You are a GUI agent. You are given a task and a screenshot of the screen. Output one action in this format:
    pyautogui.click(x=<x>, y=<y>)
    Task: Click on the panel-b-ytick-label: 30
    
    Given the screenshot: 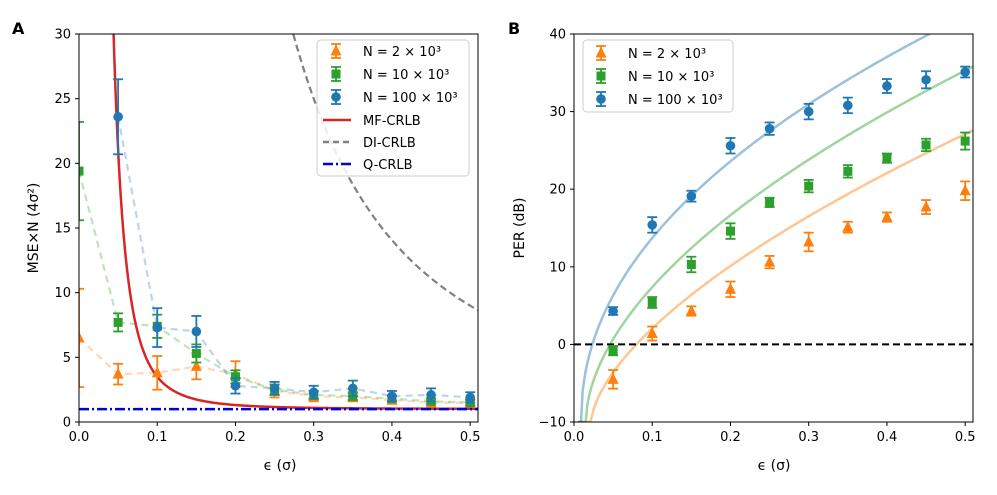 What is the action you would take?
    pyautogui.click(x=557, y=112)
    